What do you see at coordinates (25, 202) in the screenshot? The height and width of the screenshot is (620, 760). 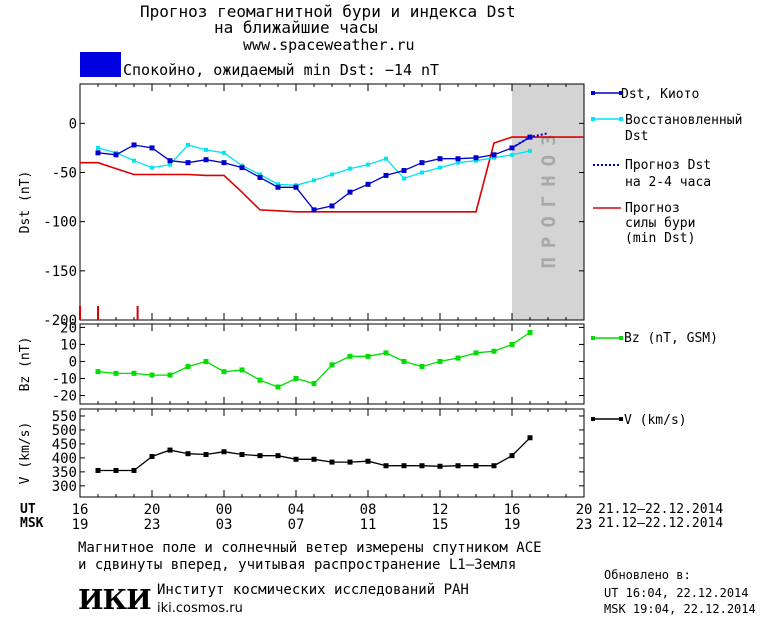 I see `dst-ylabel: Dst (nT)` at bounding box center [25, 202].